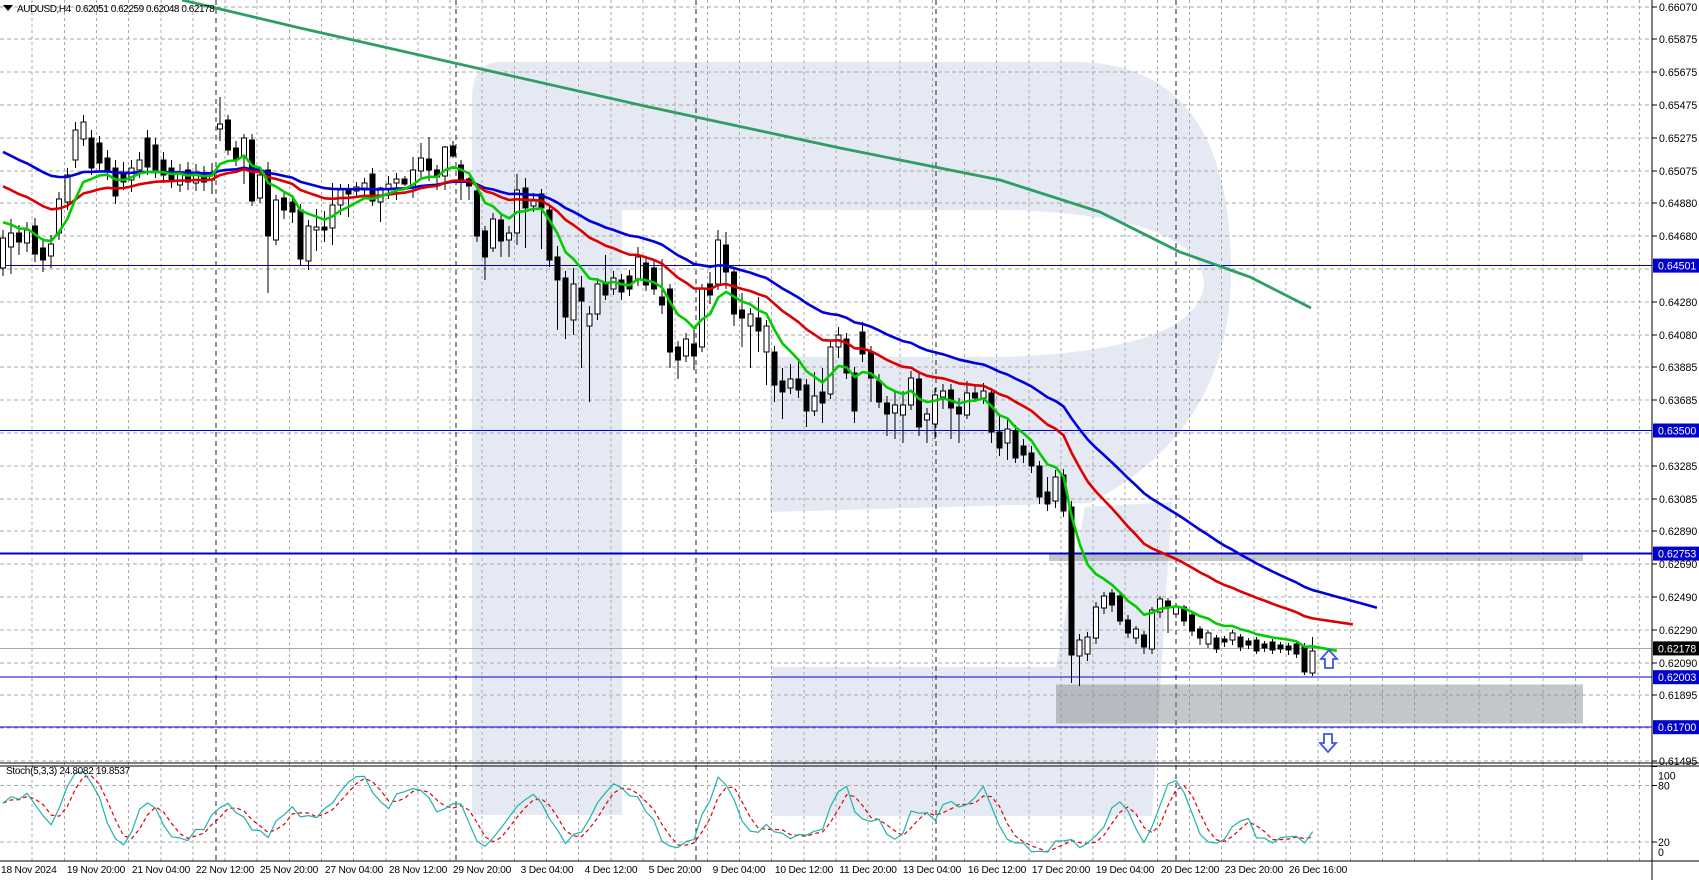 Image resolution: width=1699 pixels, height=880 pixels. Describe the element at coordinates (547, 870) in the screenshot. I see `svg-text: 3 Dec 04:00` at that location.